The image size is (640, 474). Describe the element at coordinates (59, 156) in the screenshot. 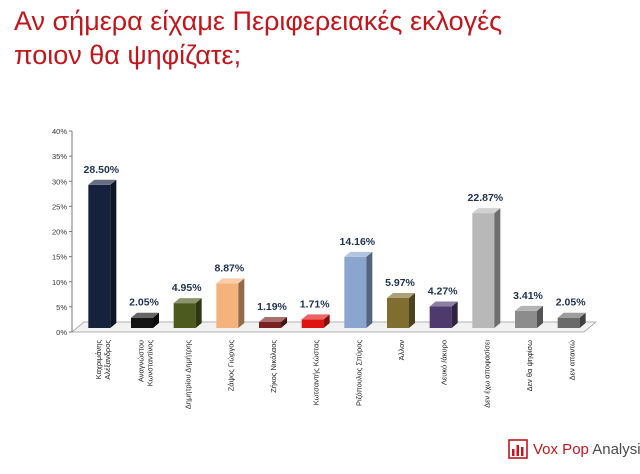

I see `y-tick-label: 35%` at that location.